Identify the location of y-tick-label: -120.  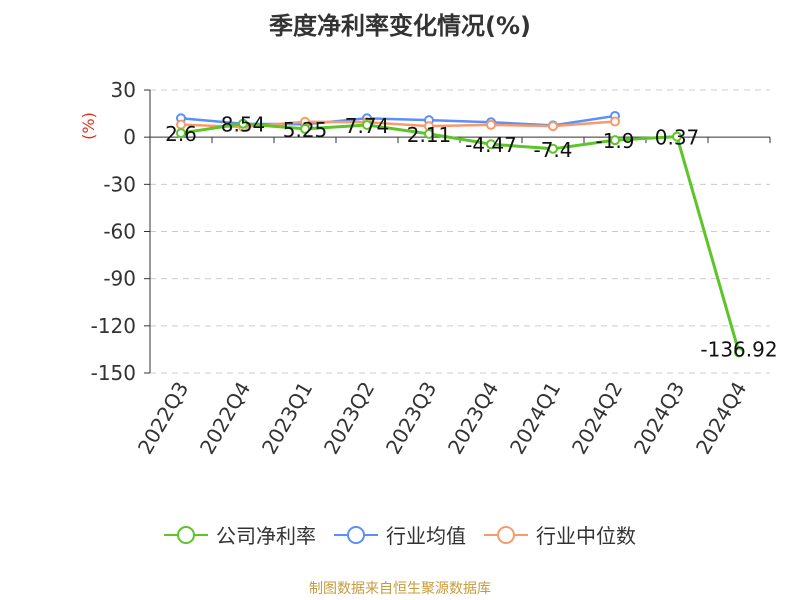
(113, 326).